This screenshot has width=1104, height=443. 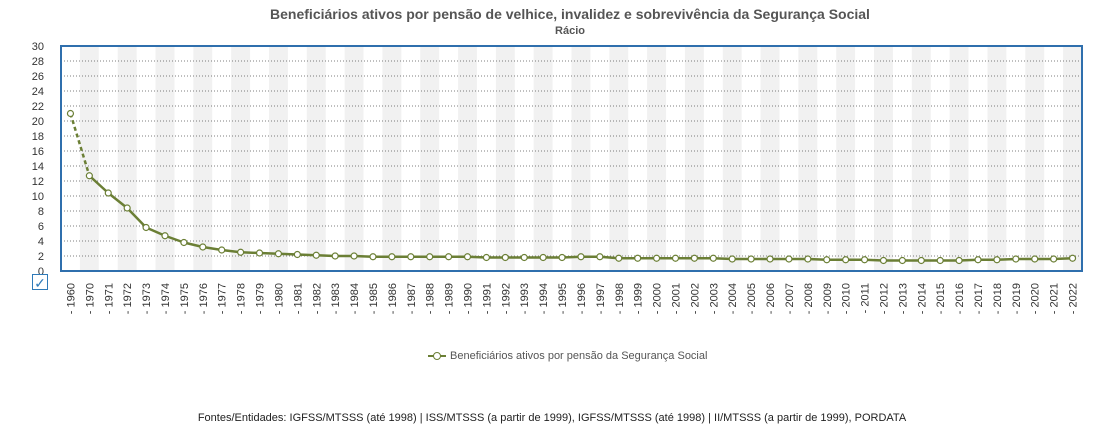 What do you see at coordinates (38, 137) in the screenshot?
I see `y-tick-label: 18` at bounding box center [38, 137].